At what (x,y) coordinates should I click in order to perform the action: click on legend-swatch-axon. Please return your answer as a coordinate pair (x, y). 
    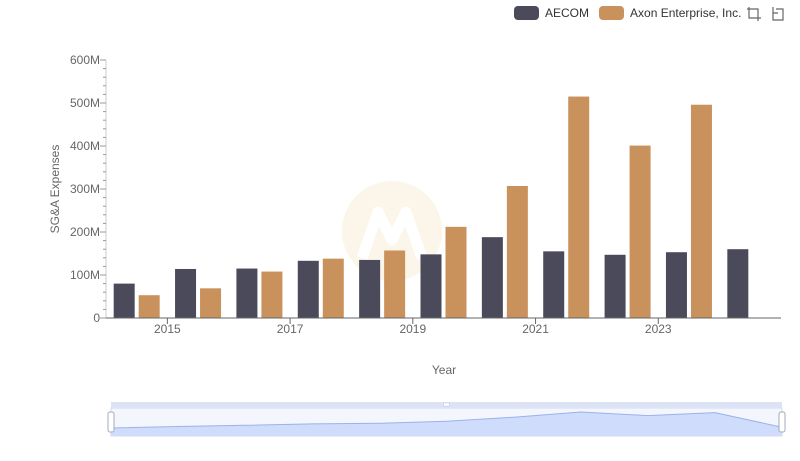
    Looking at the image, I should click on (612, 13).